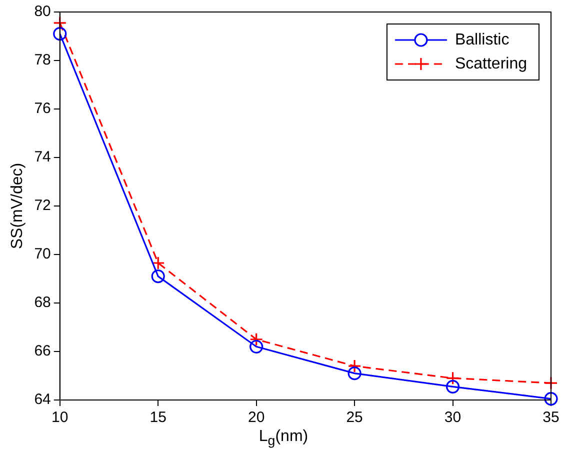 This screenshot has height=457, width=567. What do you see at coordinates (256, 417) in the screenshot?
I see `x-tick-label: 20` at bounding box center [256, 417].